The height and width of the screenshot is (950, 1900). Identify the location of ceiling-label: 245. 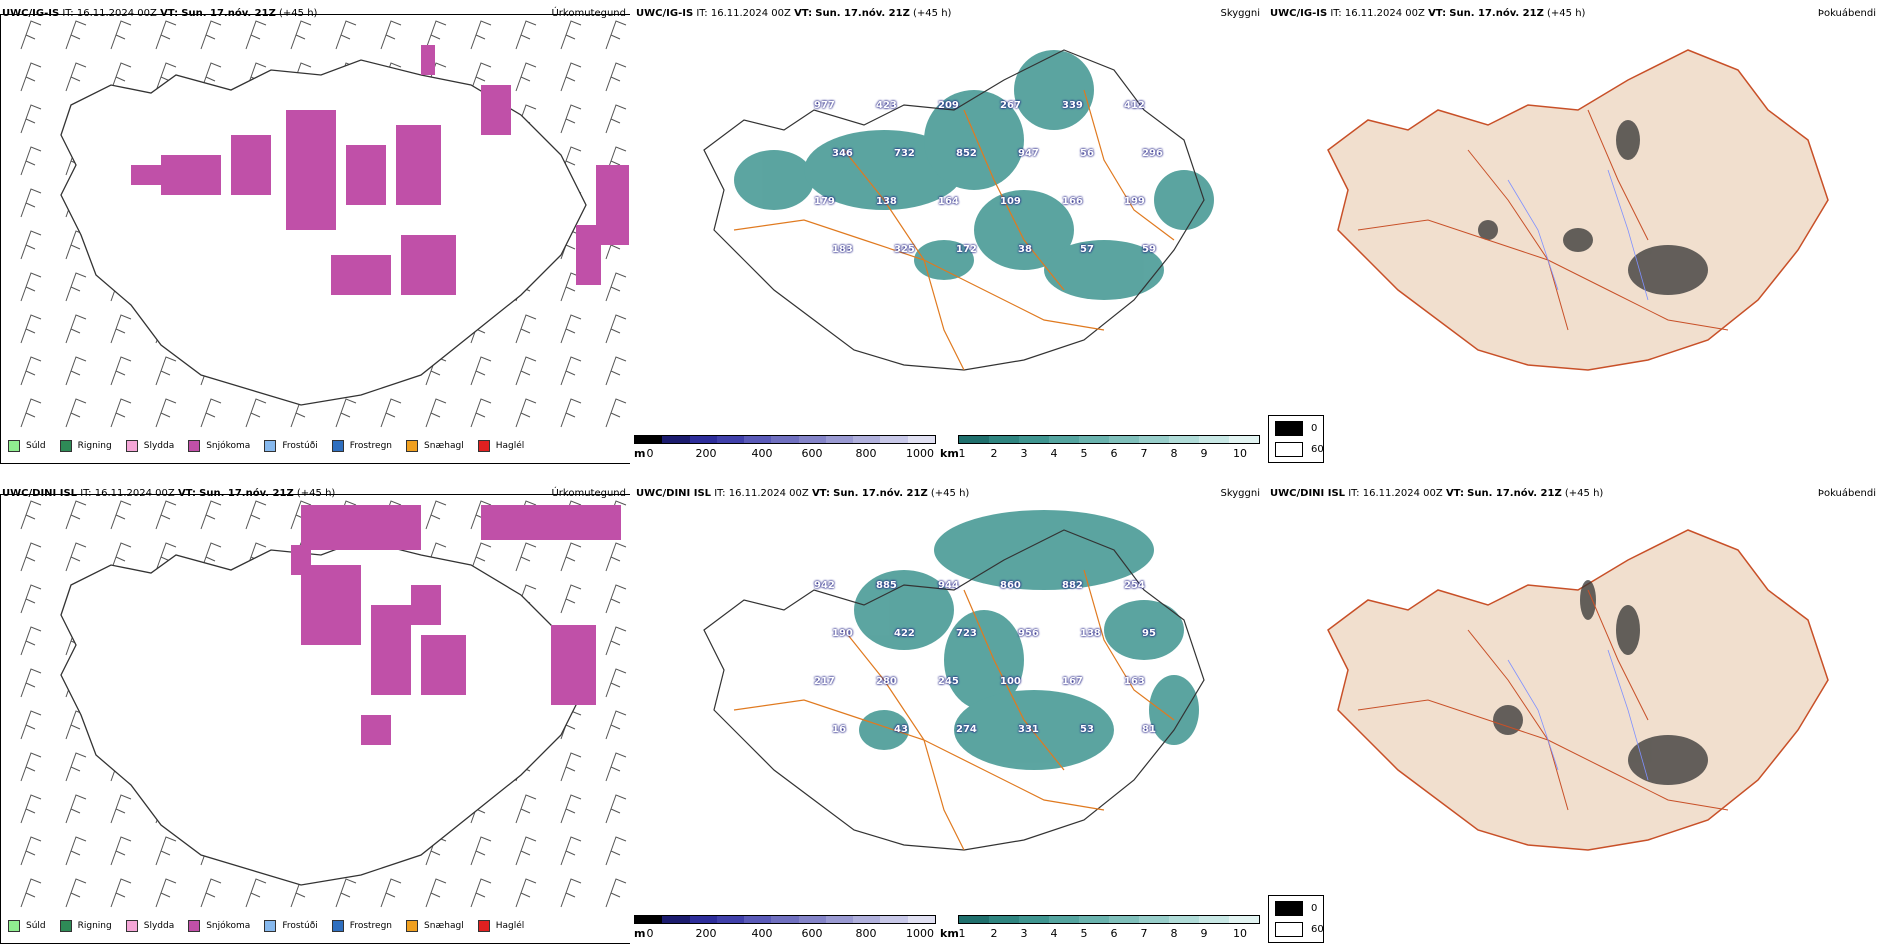
(948, 681).